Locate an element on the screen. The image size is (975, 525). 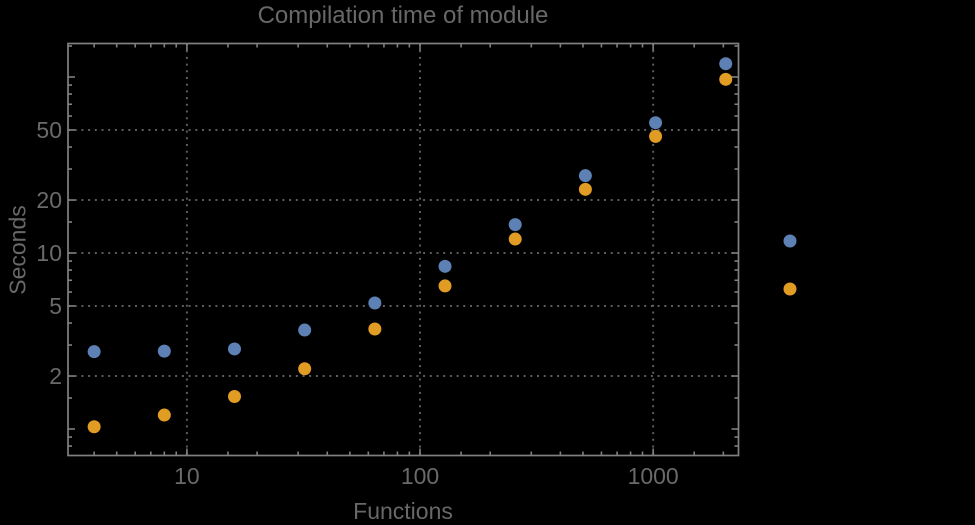
x-axis-label: Functions is located at coordinates (403, 511).